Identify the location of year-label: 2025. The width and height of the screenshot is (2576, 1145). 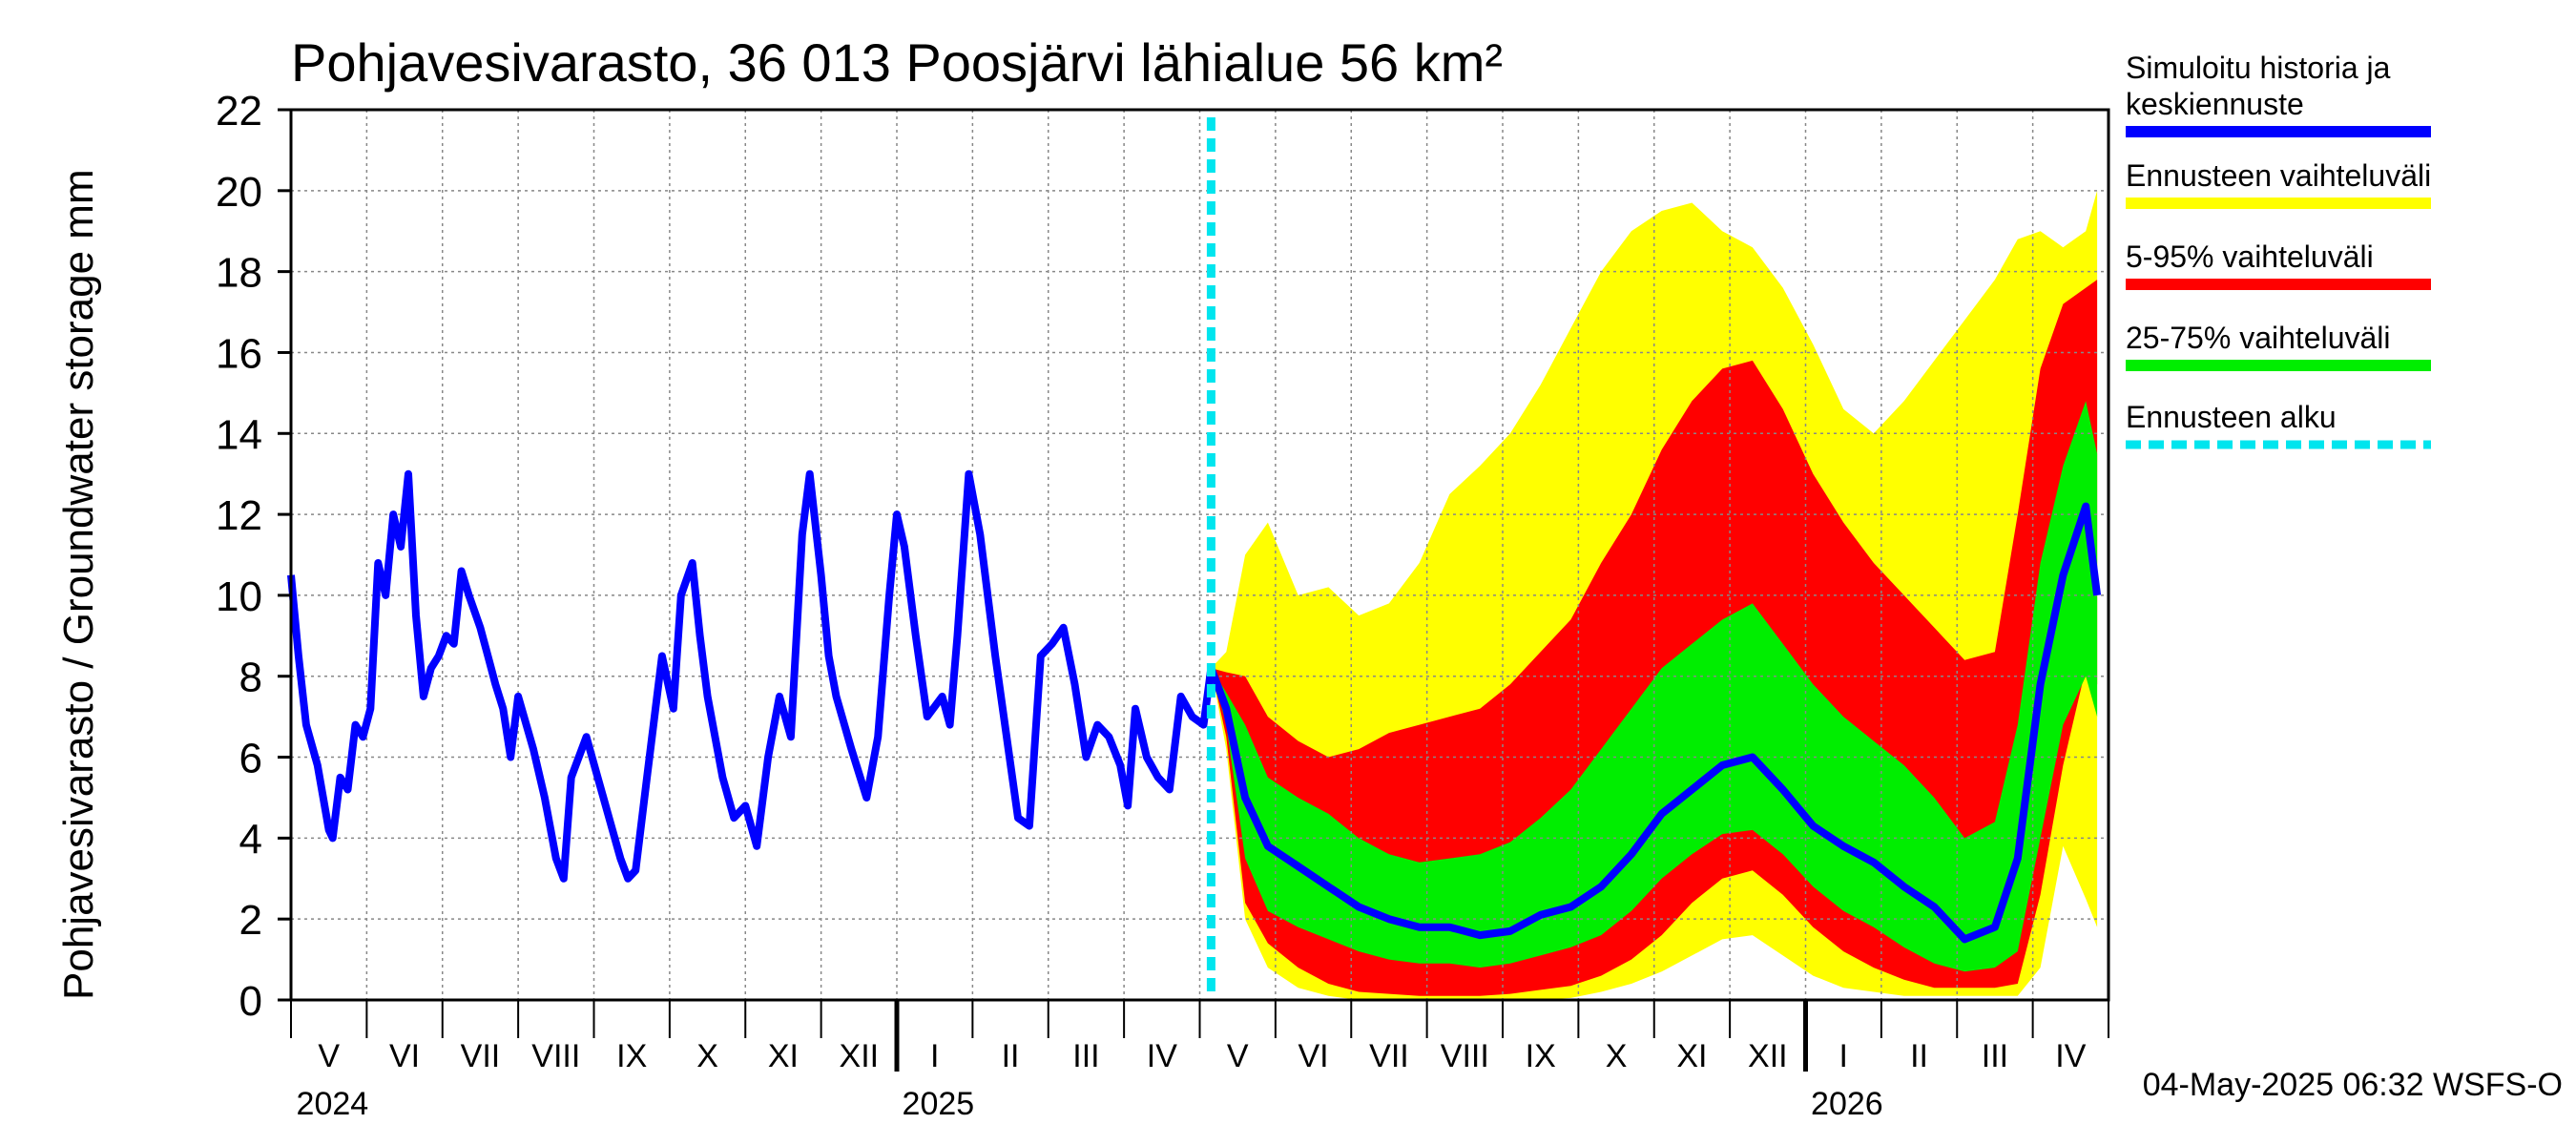
(939, 1104).